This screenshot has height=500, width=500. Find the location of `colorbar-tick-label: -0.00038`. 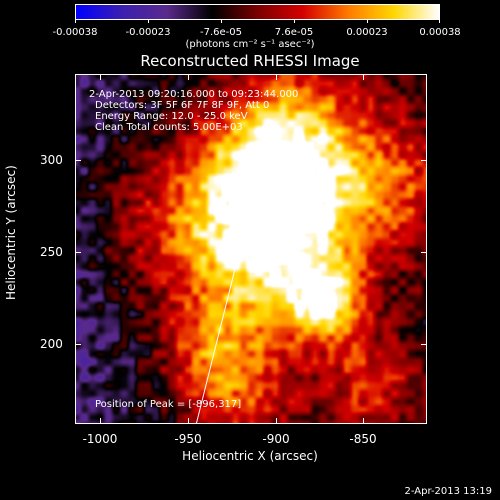

colorbar-tick-label: -0.00038 is located at coordinates (75, 32).